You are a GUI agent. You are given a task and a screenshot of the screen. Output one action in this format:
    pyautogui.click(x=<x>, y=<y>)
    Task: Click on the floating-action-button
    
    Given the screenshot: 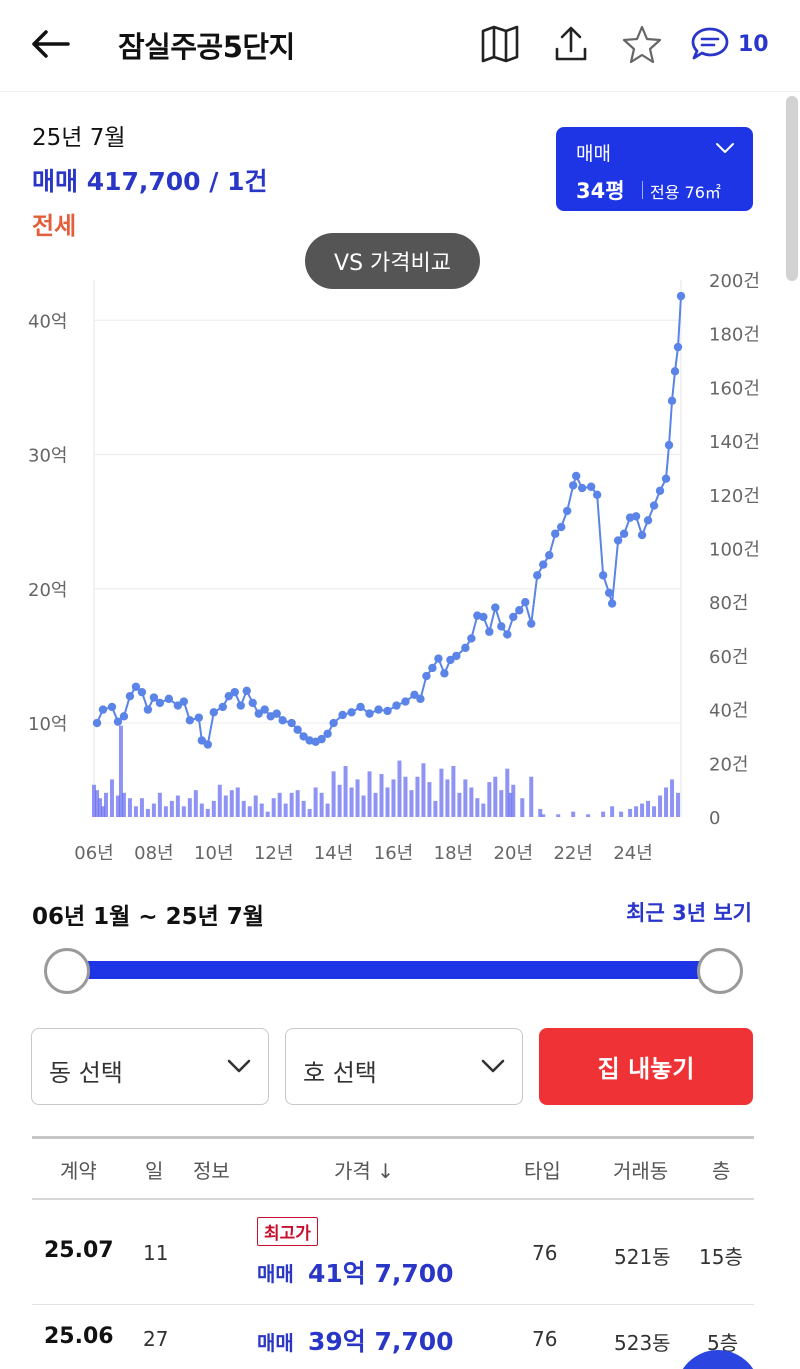 What is the action you would take?
    pyautogui.click(x=718, y=1359)
    